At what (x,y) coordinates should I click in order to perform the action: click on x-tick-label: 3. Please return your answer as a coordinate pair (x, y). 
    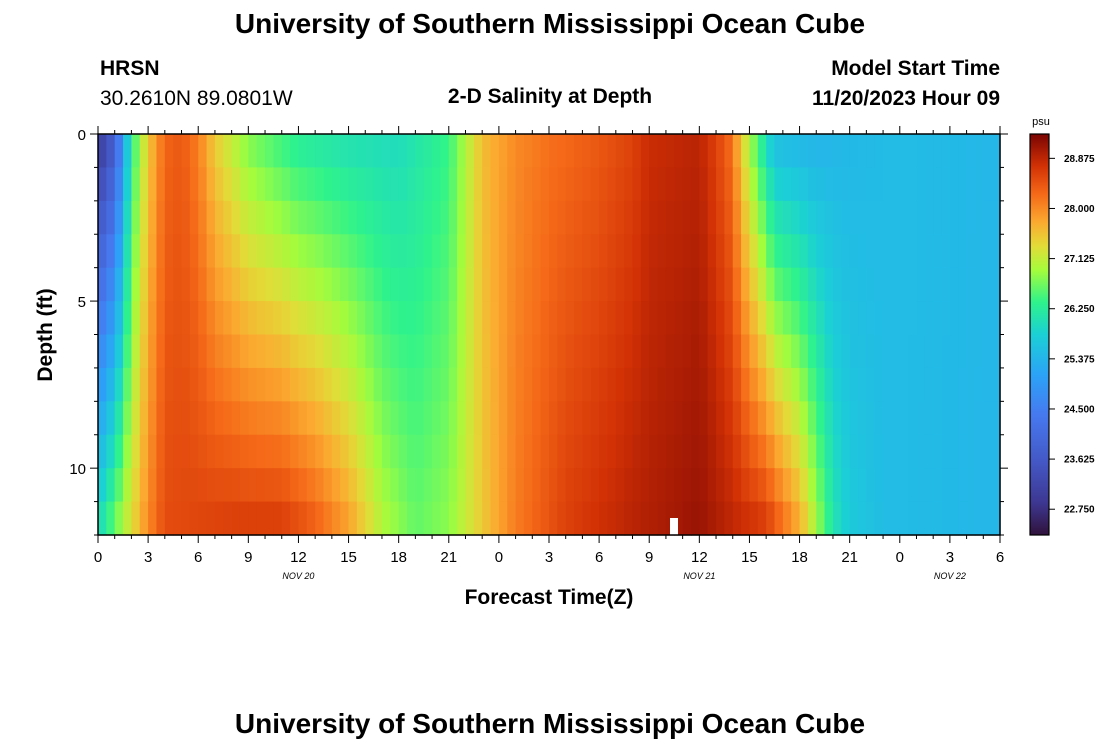
    Looking at the image, I should click on (950, 557).